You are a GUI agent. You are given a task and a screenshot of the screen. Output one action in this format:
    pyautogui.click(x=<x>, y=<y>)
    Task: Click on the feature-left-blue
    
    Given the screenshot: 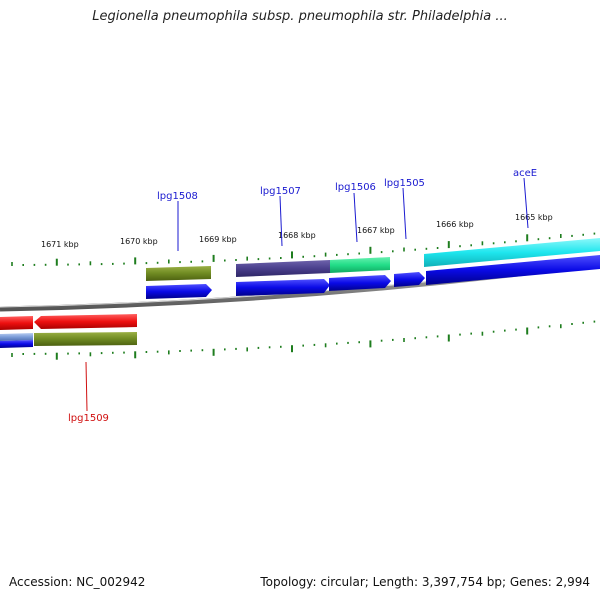 What is the action you would take?
    pyautogui.click(x=16, y=344)
    